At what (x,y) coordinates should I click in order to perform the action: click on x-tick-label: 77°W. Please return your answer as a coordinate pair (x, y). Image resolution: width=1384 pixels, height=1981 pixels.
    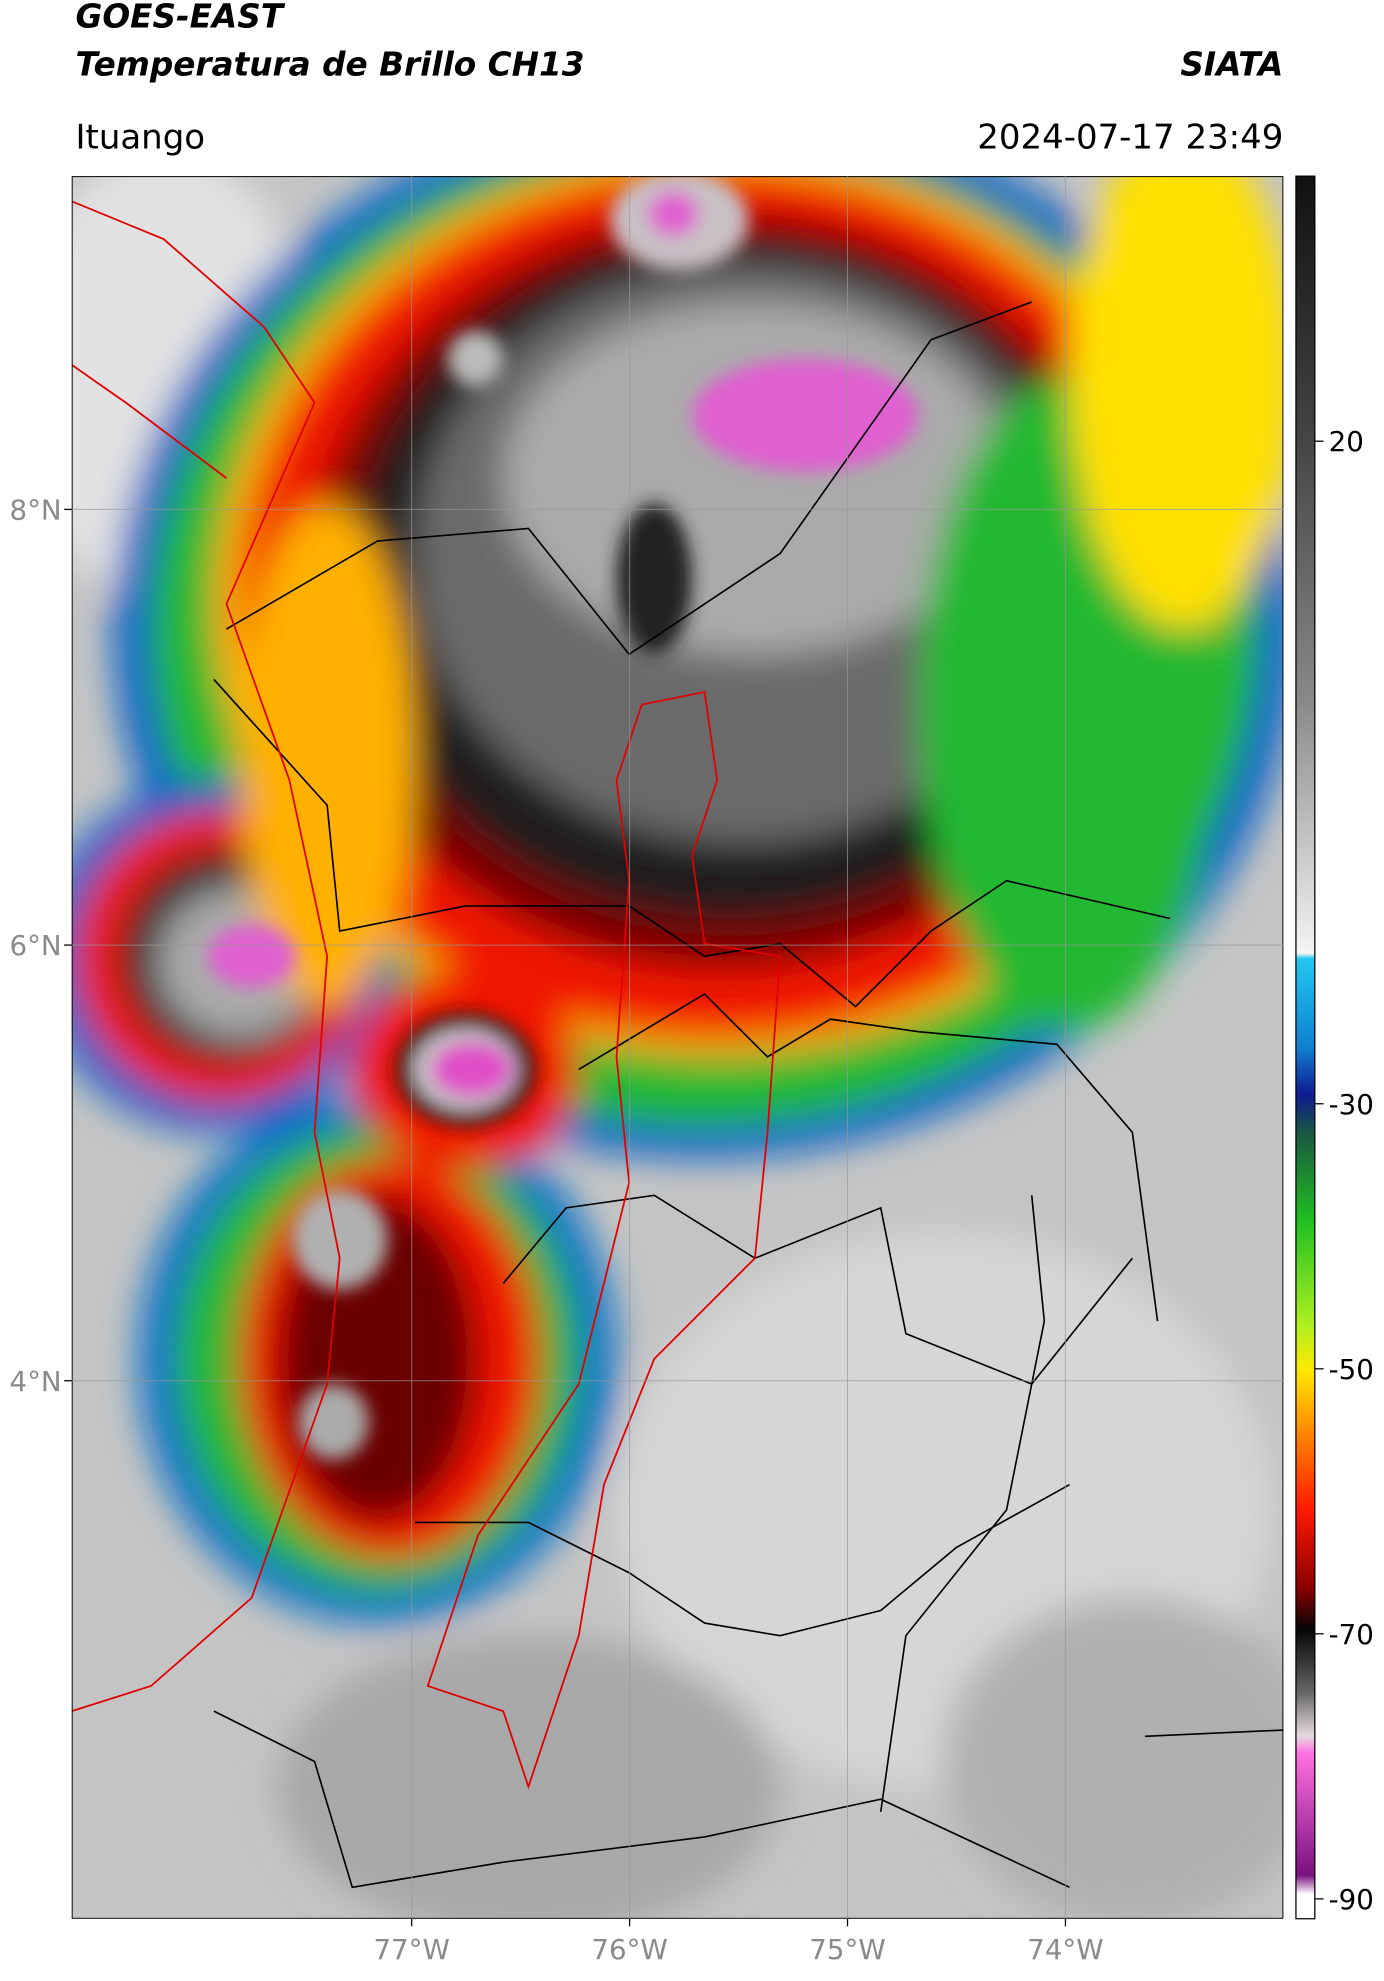
    Looking at the image, I should click on (411, 1949).